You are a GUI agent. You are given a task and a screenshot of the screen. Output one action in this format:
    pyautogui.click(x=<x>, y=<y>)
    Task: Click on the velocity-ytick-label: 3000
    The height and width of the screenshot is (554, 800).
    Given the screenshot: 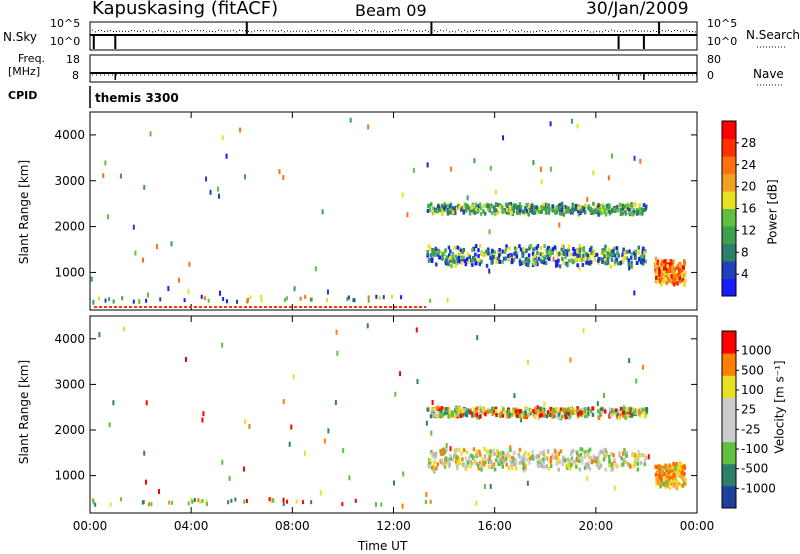 What is the action you would take?
    pyautogui.click(x=69, y=384)
    